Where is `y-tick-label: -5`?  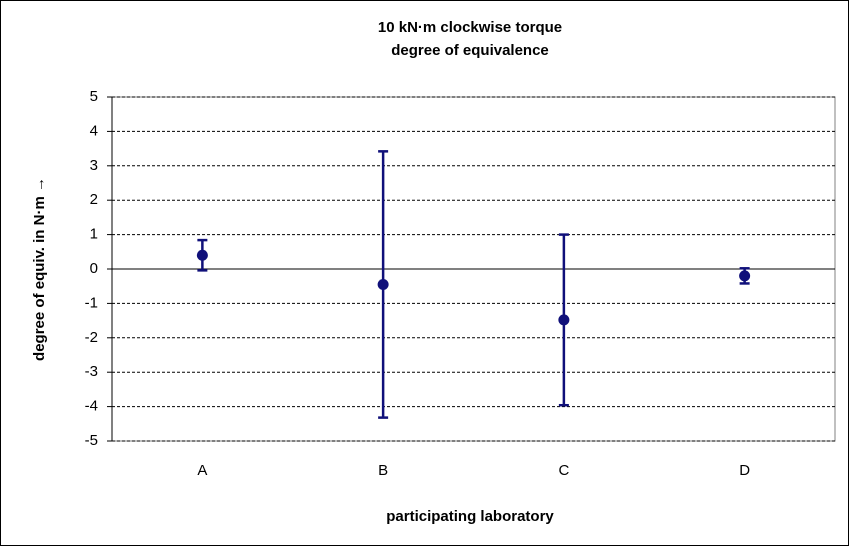 y-tick-label: -5 is located at coordinates (91, 440).